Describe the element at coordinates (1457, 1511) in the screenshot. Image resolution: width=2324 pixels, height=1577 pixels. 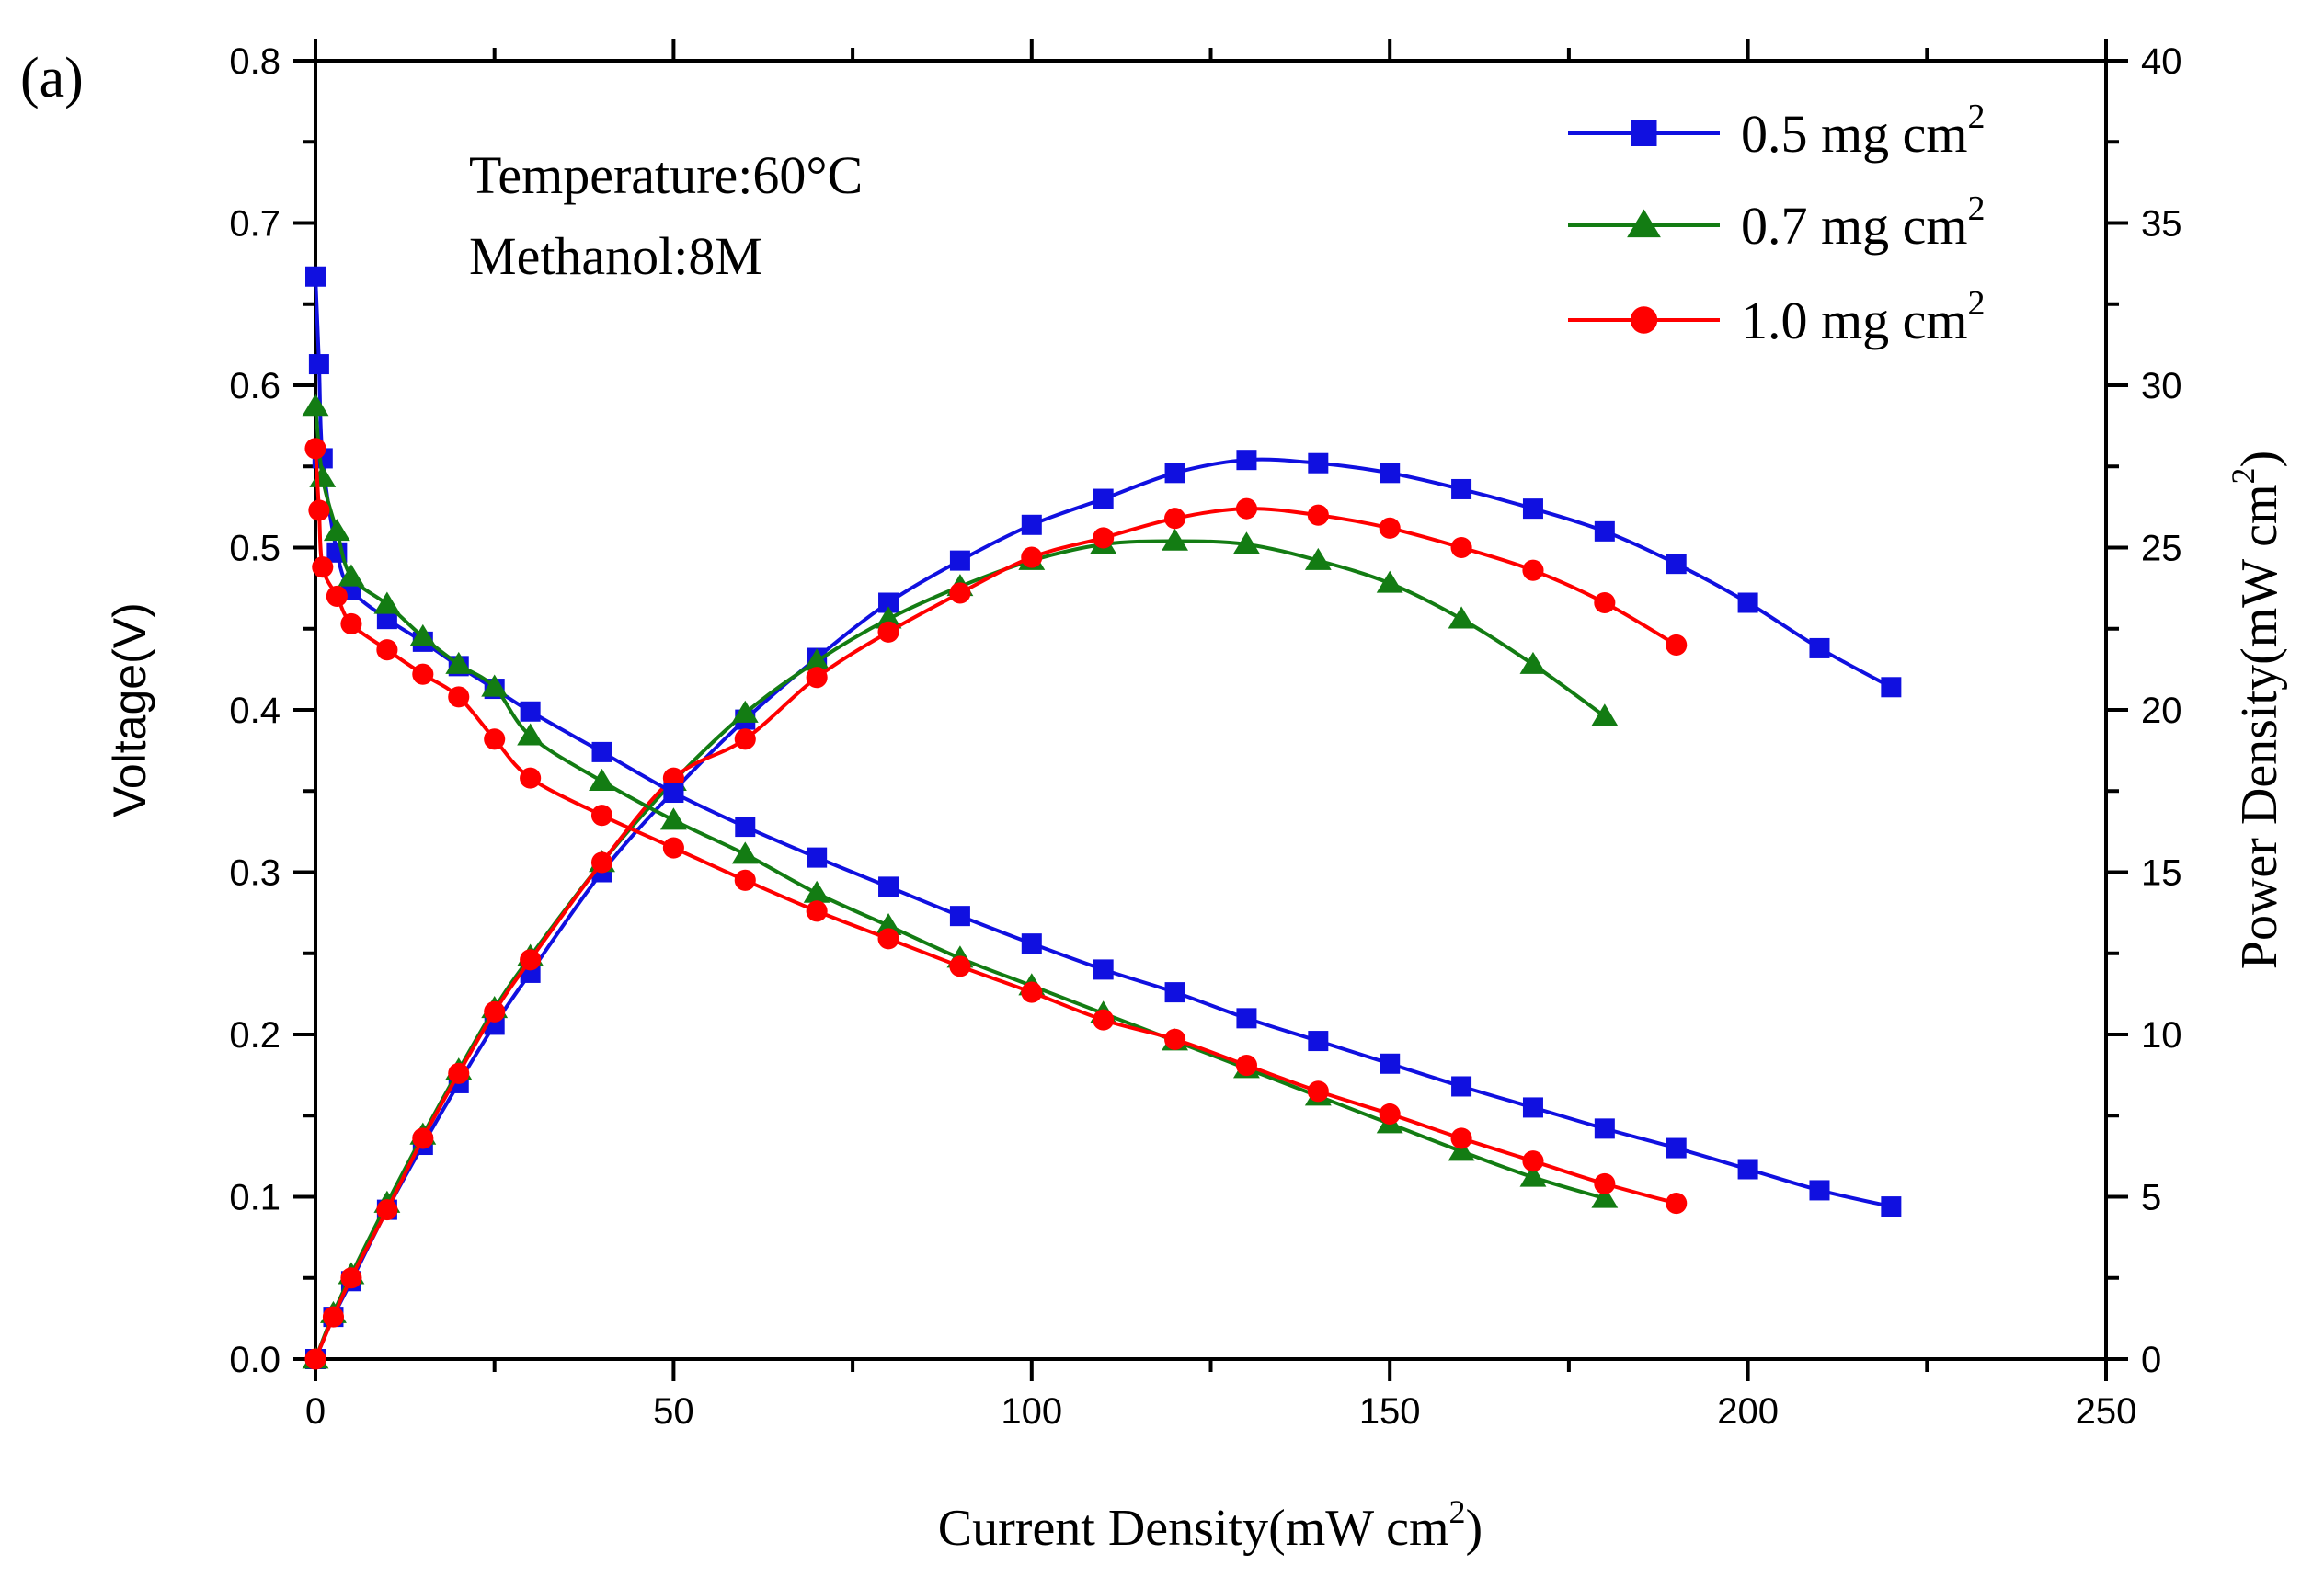
I see `x-axis-title-sup: 2` at that location.